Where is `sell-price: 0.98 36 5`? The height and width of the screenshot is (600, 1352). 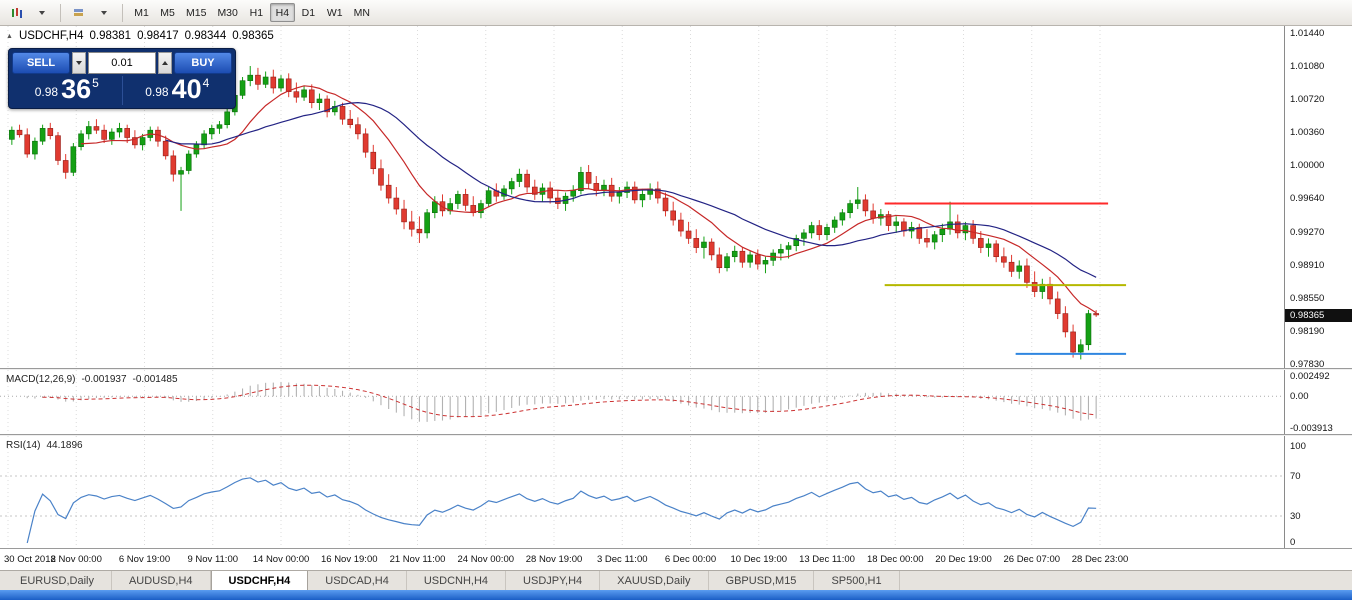 sell-price: 0.98 36 5 is located at coordinates (67, 90).